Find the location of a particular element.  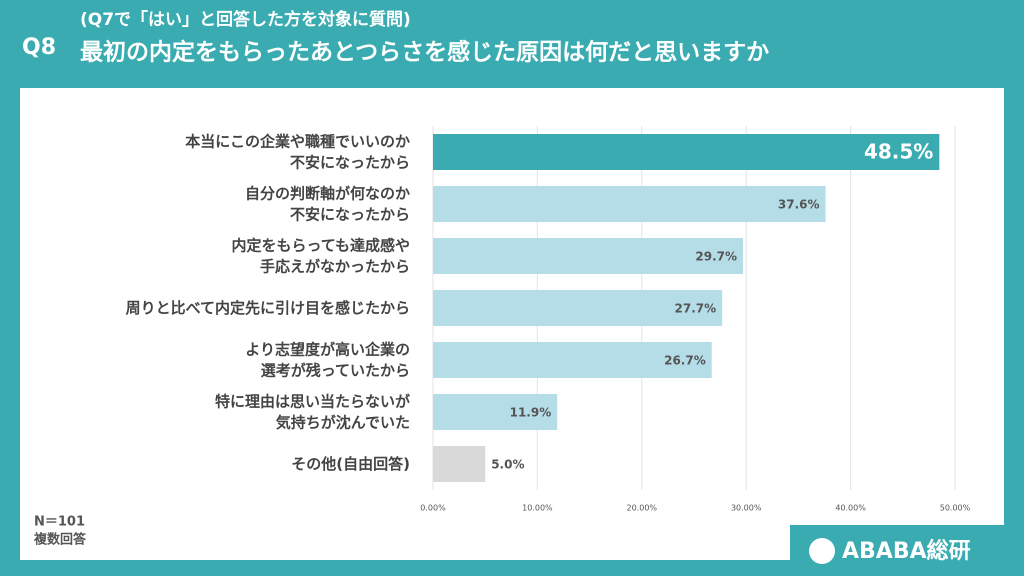

category-label: 内定をもらっても達成感や手応えがなかったから is located at coordinates (320, 255).